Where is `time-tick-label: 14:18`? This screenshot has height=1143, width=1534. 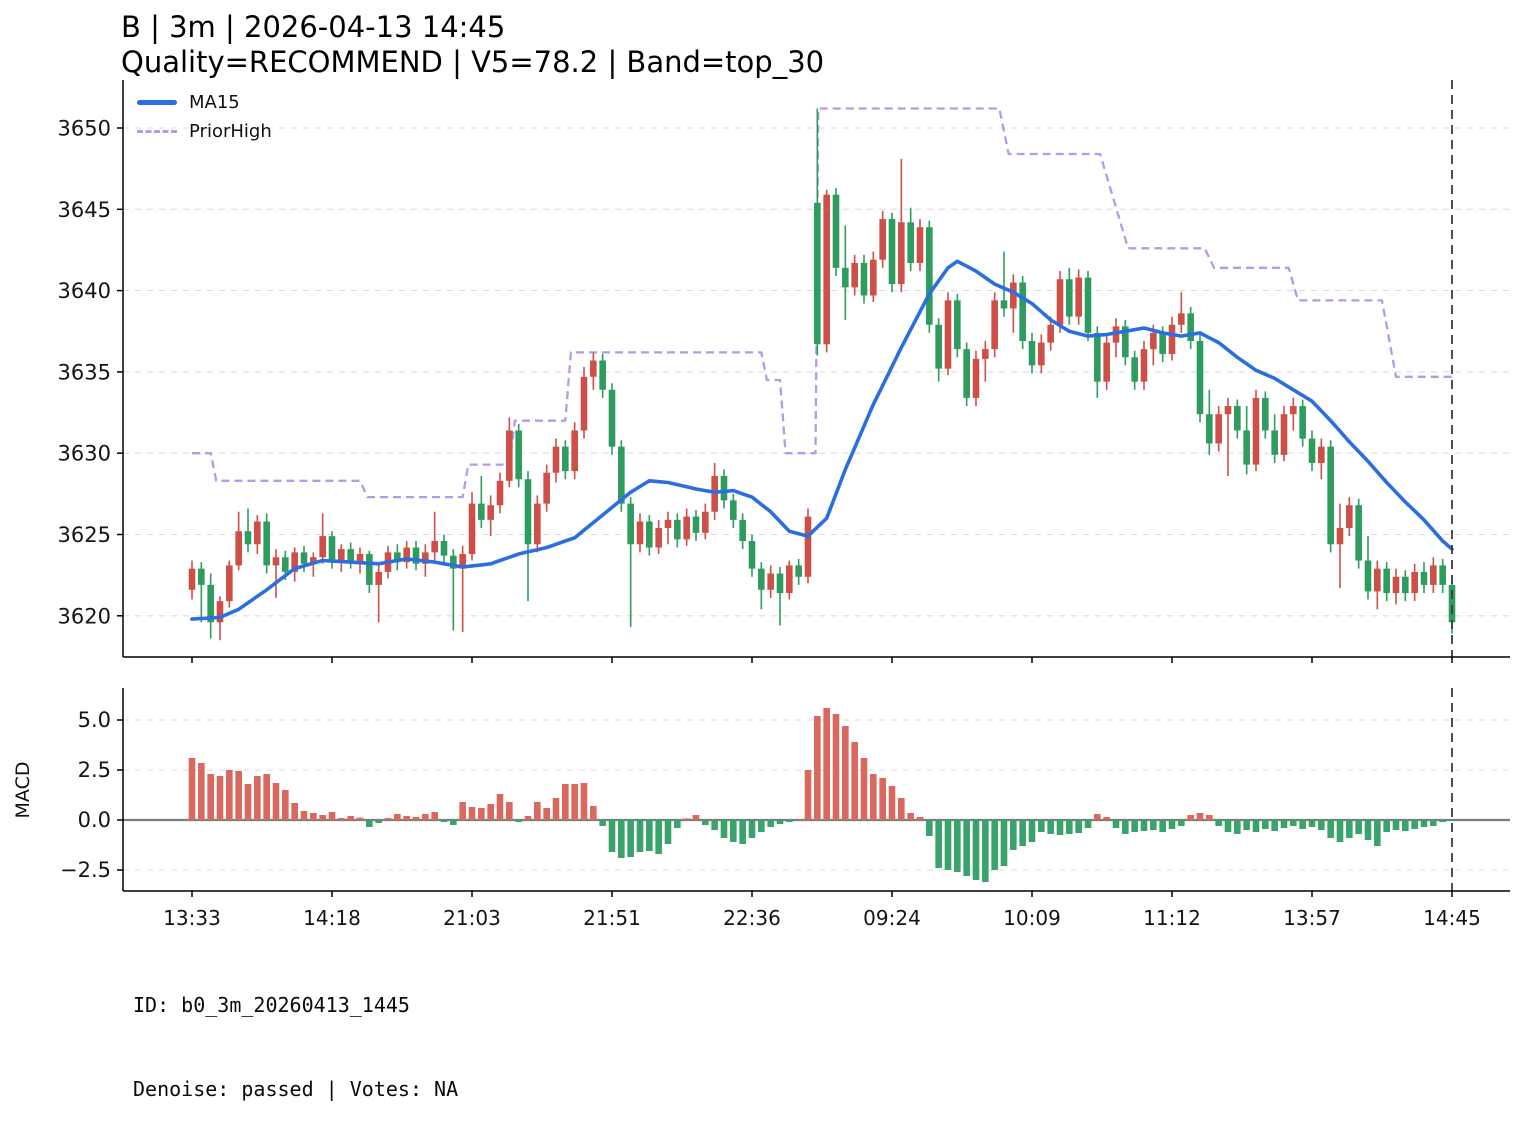
time-tick-label: 14:18 is located at coordinates (332, 918).